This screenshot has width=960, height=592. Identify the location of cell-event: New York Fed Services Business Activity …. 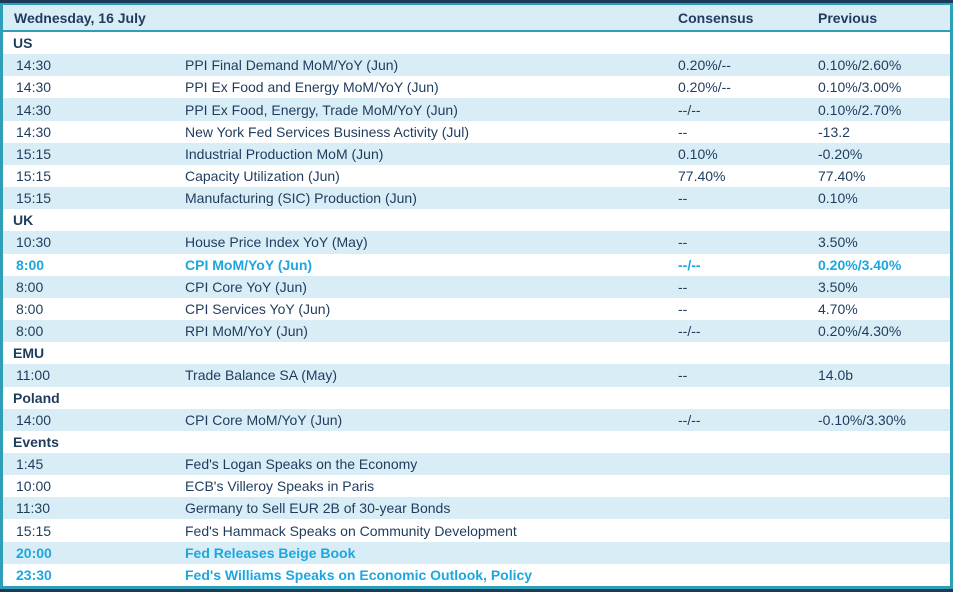
(327, 131).